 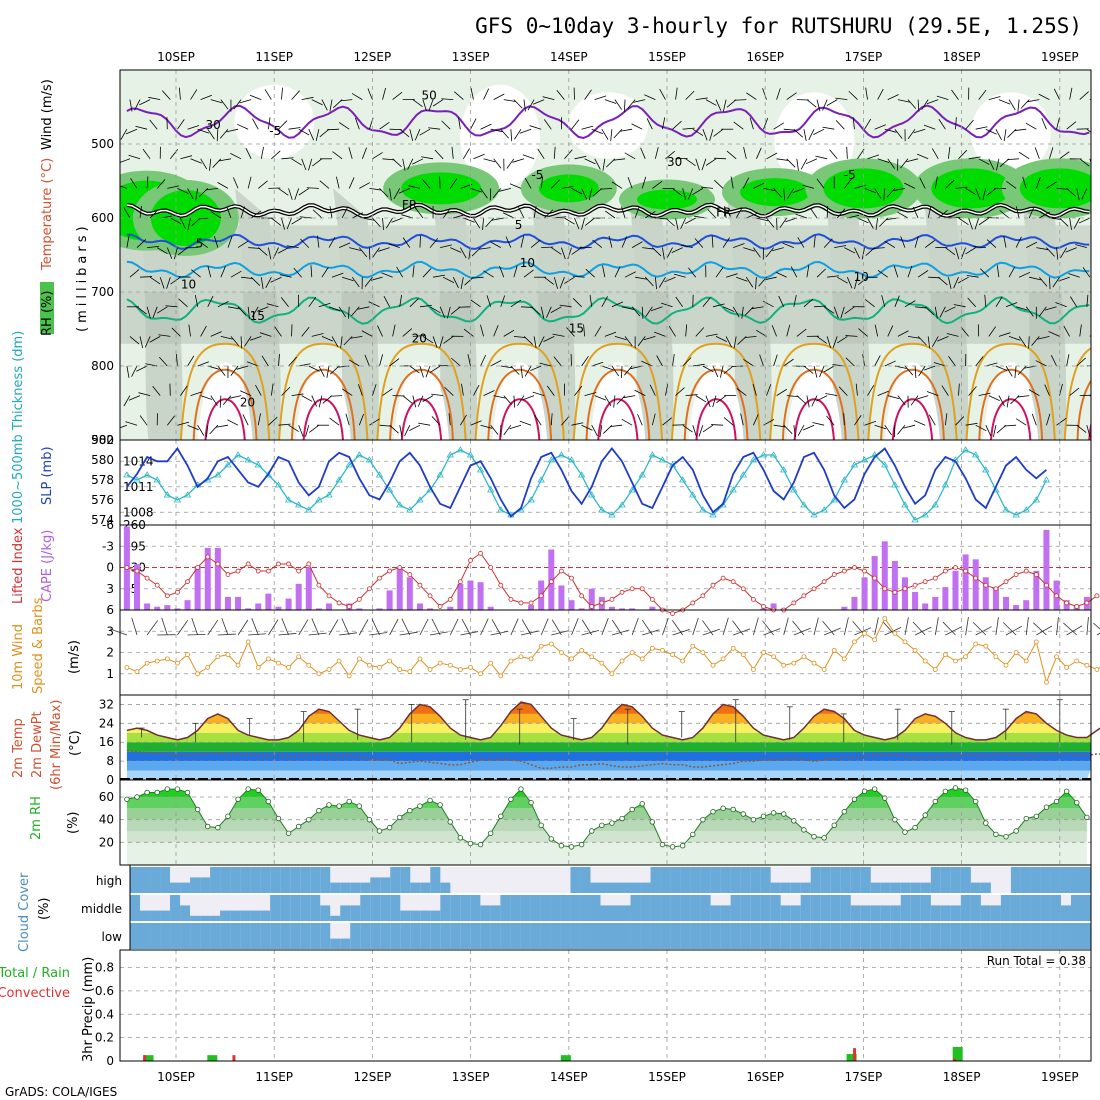 I want to click on contour-label: 10, so click(x=861, y=277).